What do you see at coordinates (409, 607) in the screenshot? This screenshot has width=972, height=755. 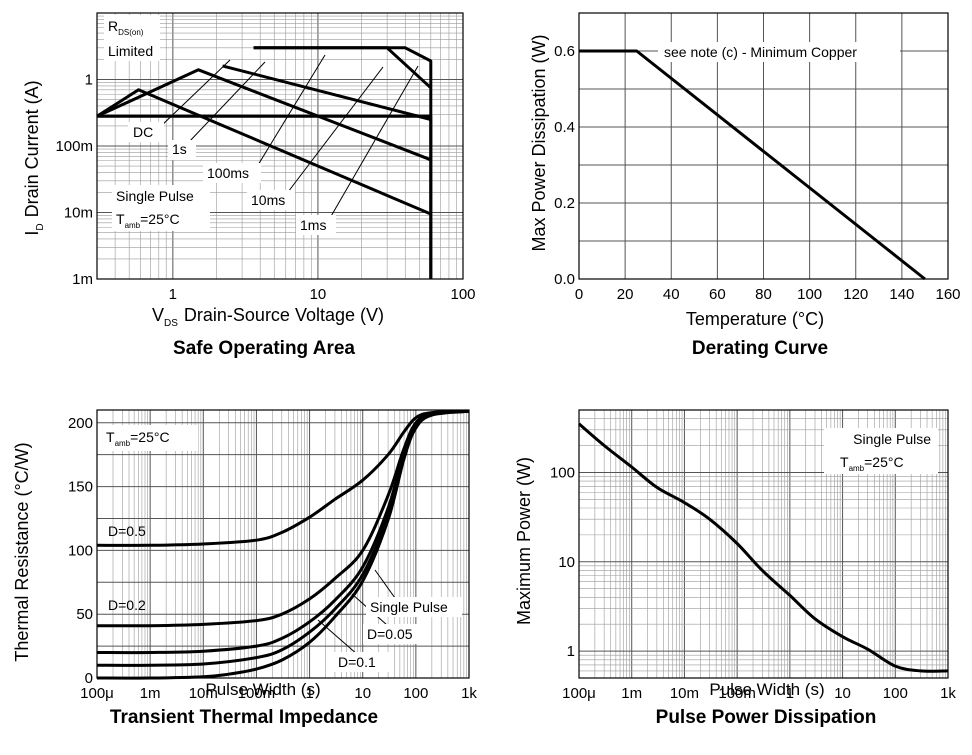 I see `single-pulse-label: Single Pulse` at bounding box center [409, 607].